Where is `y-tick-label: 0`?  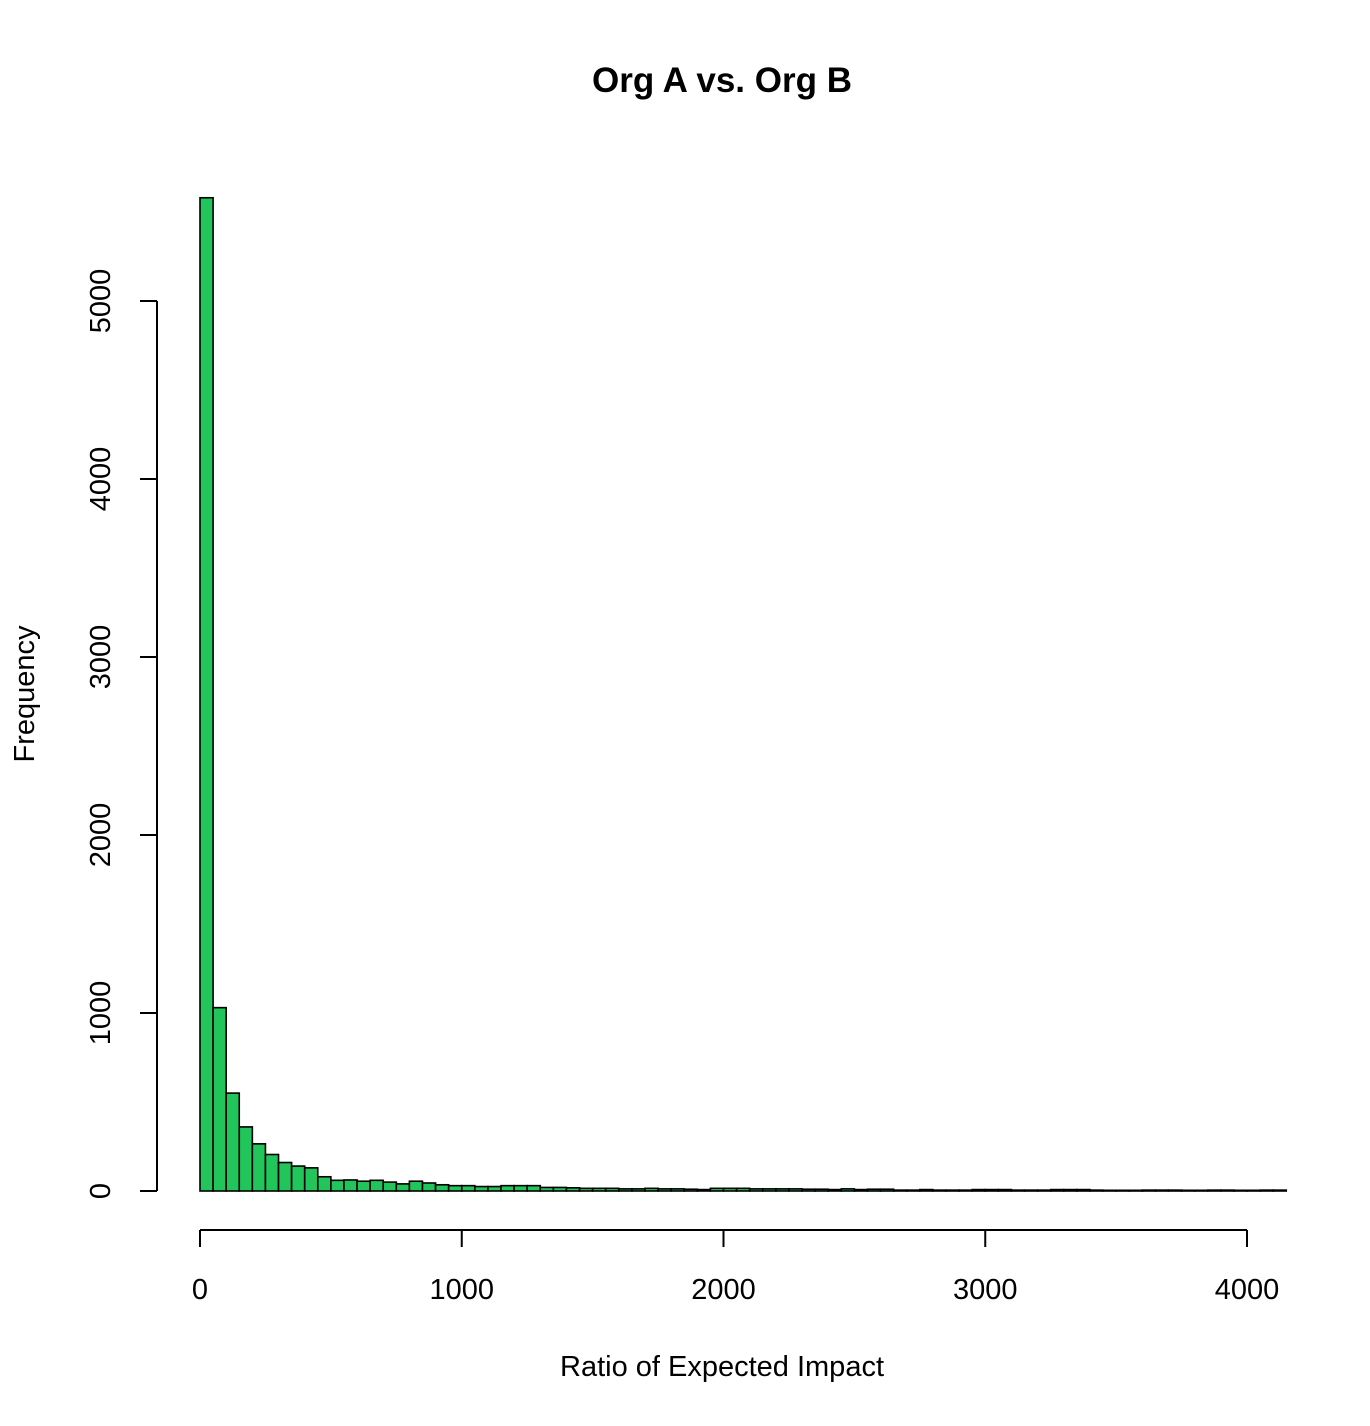
y-tick-label: 0 is located at coordinates (101, 1191).